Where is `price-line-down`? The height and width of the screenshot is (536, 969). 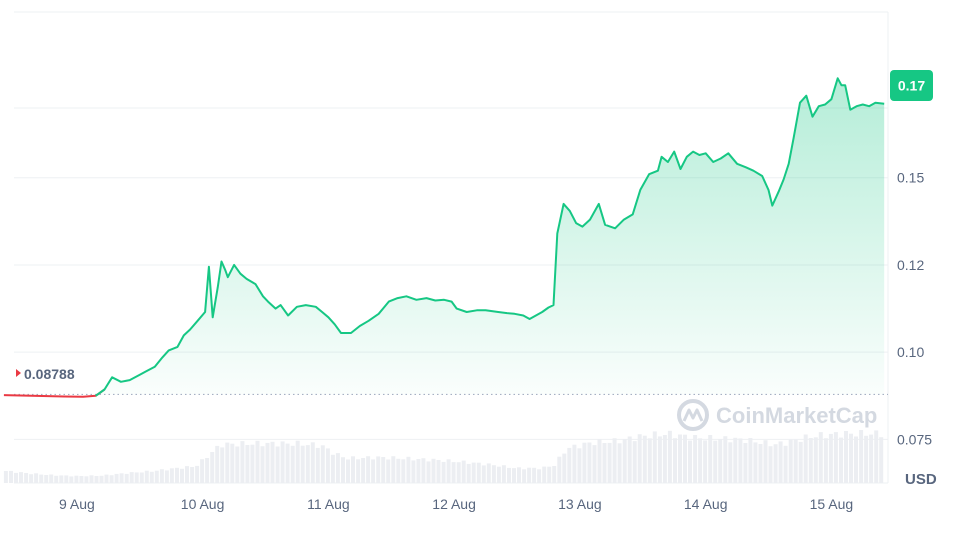
price-line-down is located at coordinates (54, 393).